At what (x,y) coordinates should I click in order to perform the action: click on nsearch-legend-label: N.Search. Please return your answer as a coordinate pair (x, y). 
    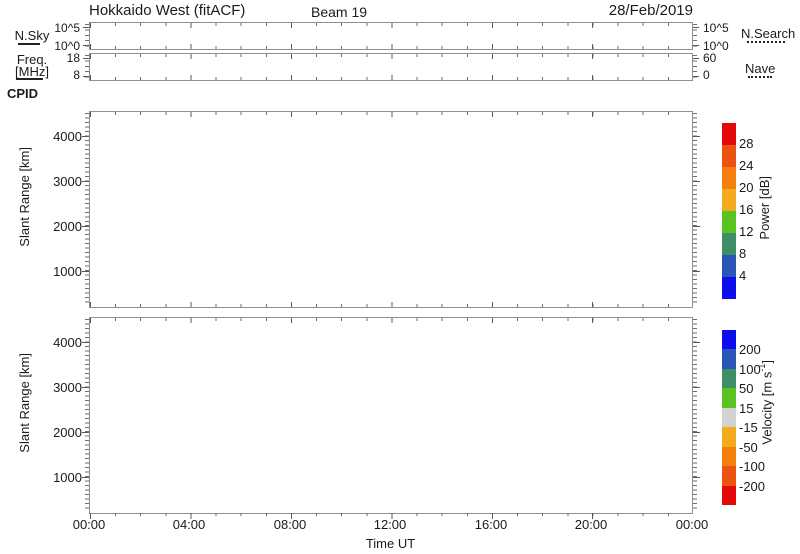
    Looking at the image, I should click on (768, 33).